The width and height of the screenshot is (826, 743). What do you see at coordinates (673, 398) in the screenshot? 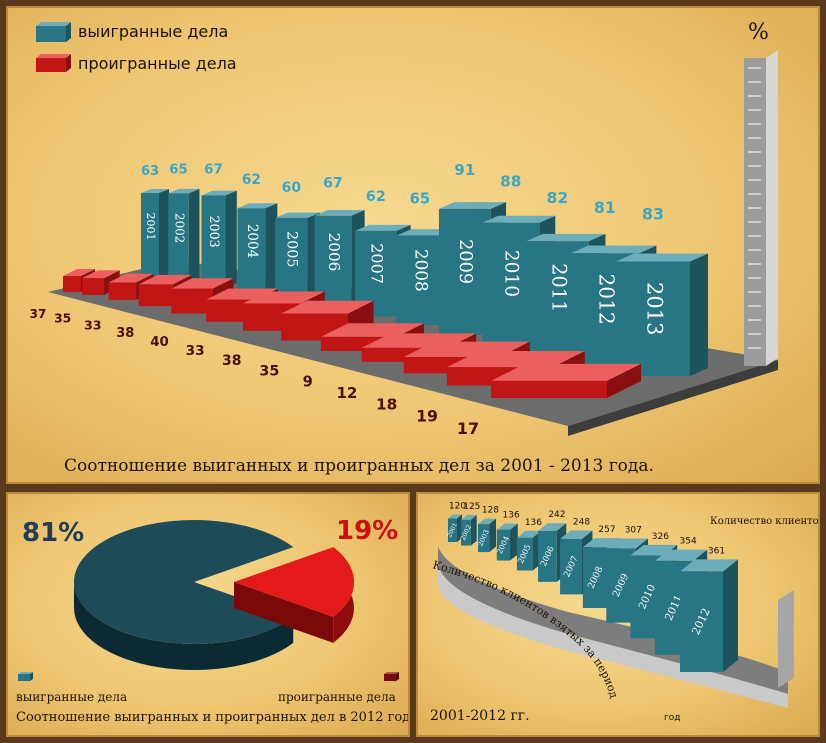
I see `floor-edge` at bounding box center [673, 398].